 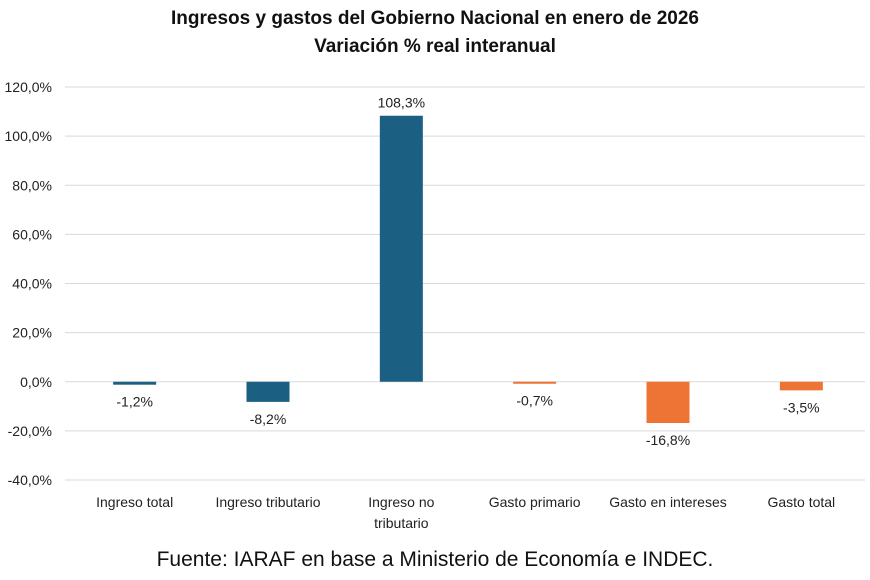 What do you see at coordinates (32, 234) in the screenshot?
I see `y-tick-label: 60,0%` at bounding box center [32, 234].